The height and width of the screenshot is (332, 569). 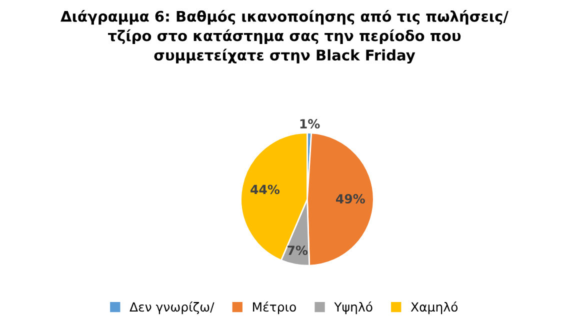 What do you see at coordinates (353, 307) in the screenshot?
I see `legend-label: Υψηλό` at bounding box center [353, 307].